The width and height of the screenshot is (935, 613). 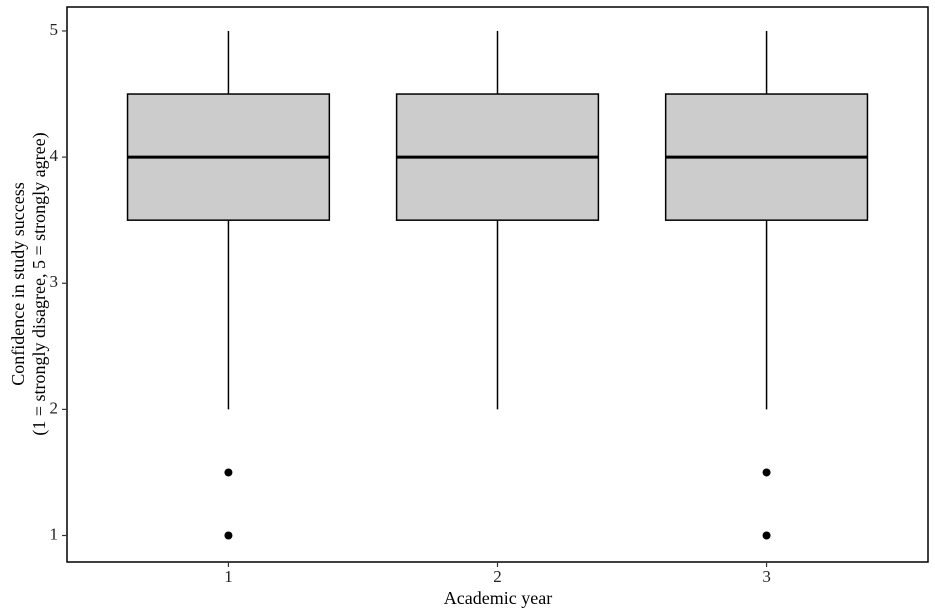 I want to click on y-tick-label: 2, so click(x=54, y=407).